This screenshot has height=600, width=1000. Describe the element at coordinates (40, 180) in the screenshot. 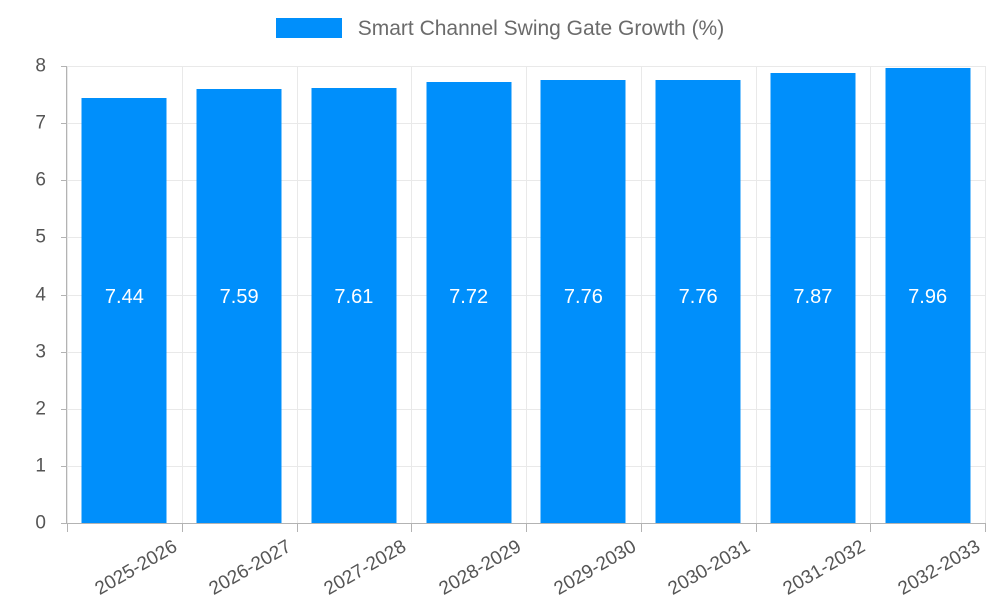

I see `y-axis-tick-label: 6` at that location.